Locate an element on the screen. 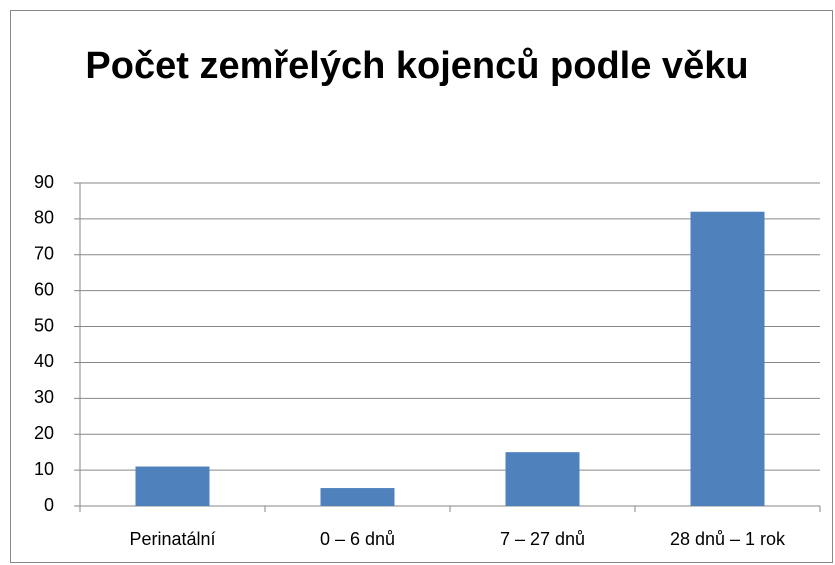  chart-title: Počet zemřelých kojenců podle věku is located at coordinates (417, 66).